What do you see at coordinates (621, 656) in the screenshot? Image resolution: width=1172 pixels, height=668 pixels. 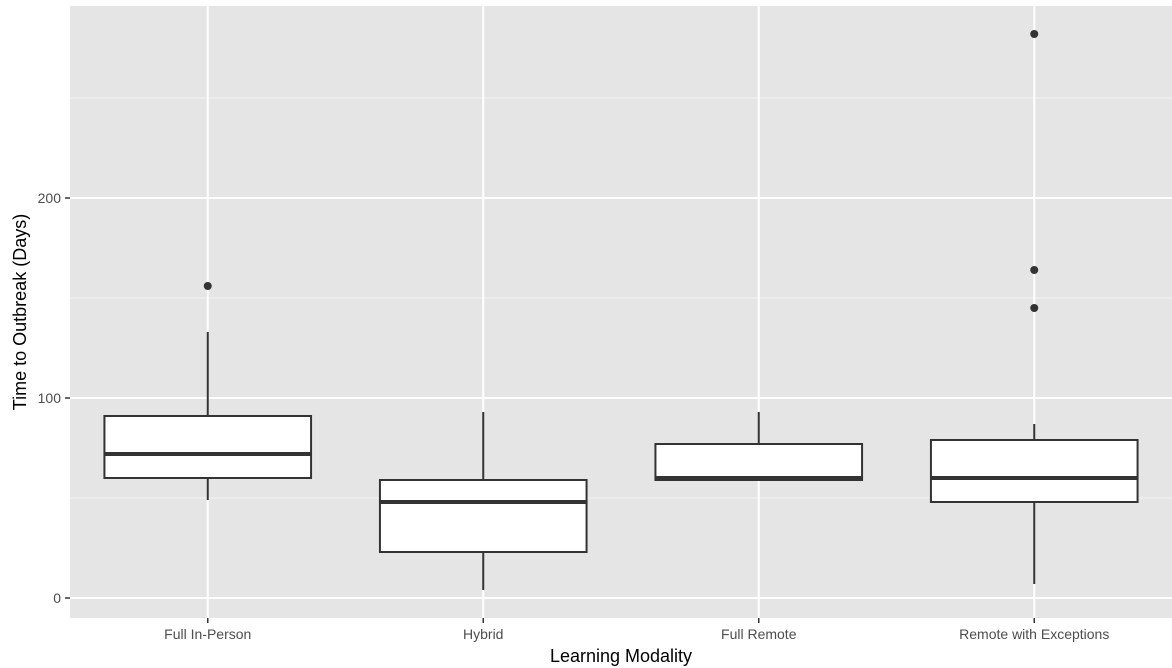 I see `x-axis-title: Learning Modality` at bounding box center [621, 656].